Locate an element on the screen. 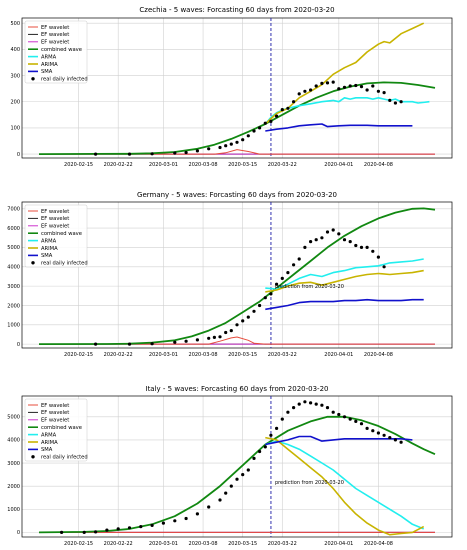 Image resolution: width=467 pixels, height=550 pixels. y-tick-label: 6000 is located at coordinates (13, 229).